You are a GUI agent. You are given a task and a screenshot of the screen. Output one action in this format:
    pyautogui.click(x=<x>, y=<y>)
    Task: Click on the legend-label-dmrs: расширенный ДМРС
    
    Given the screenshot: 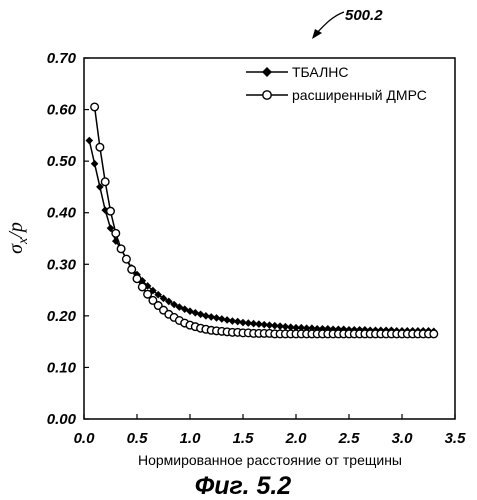 What is the action you would take?
    pyautogui.click(x=359, y=95)
    